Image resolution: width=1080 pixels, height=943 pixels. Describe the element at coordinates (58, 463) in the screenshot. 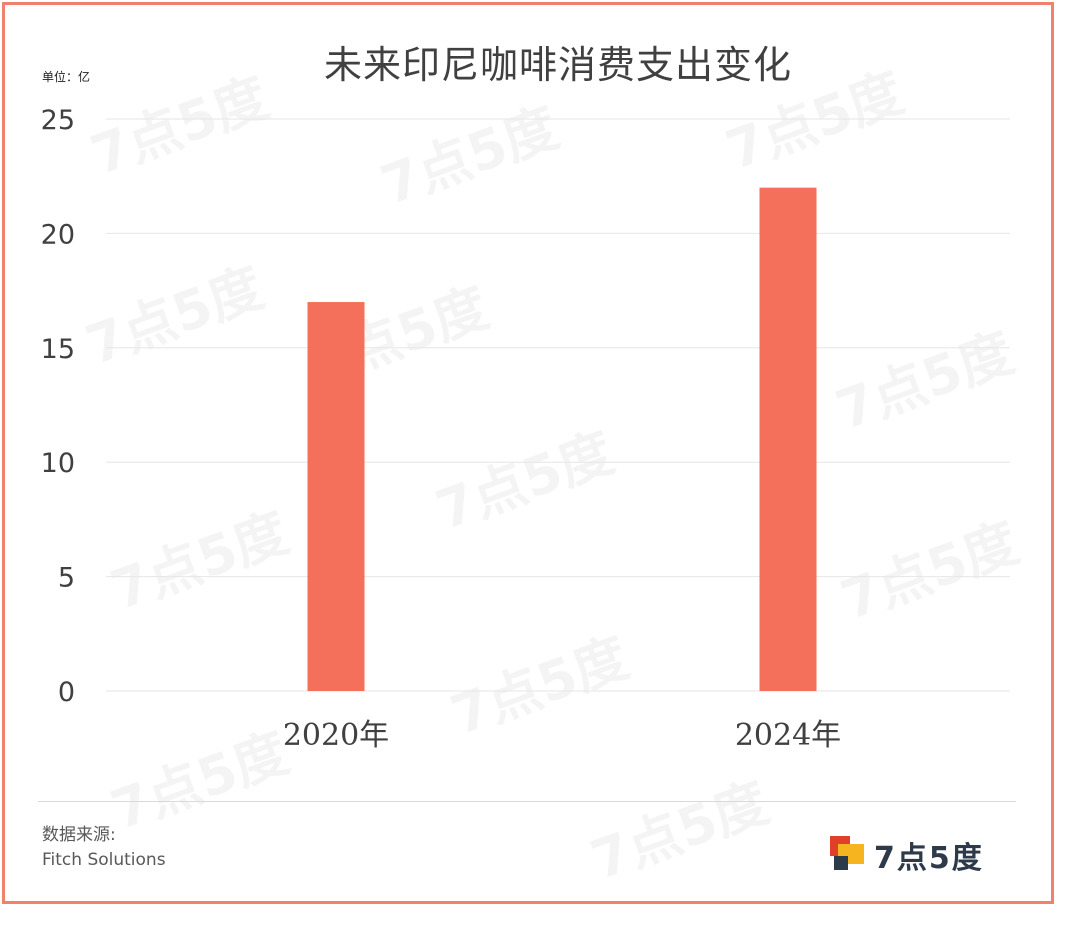

I see `y-tick-label: 10` at that location.